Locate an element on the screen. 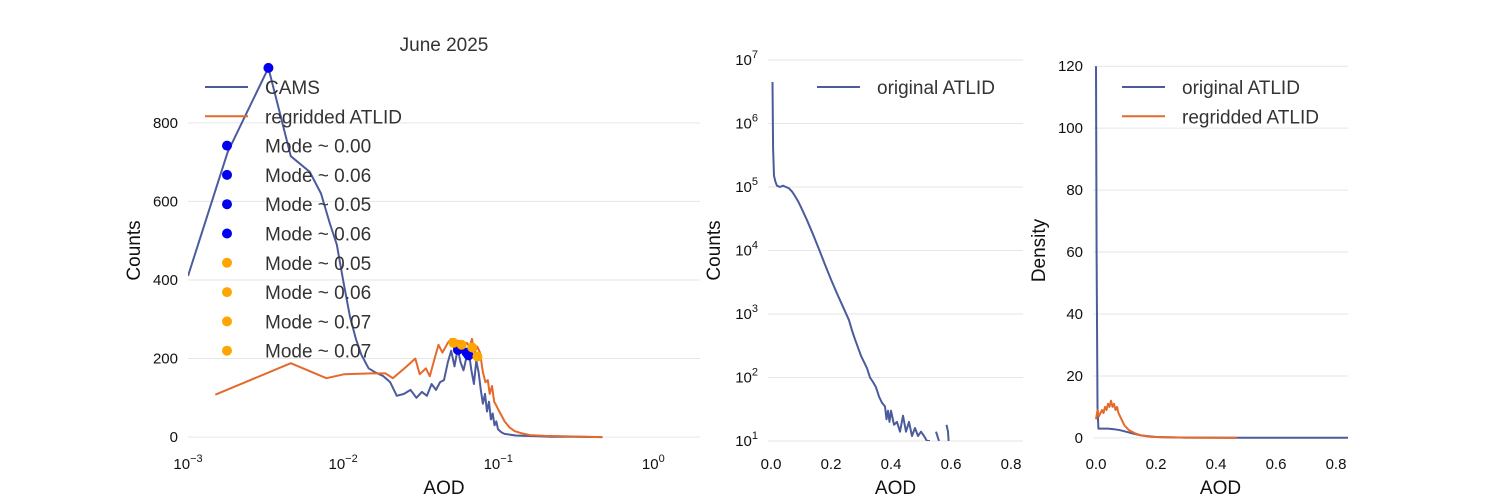 This screenshot has width=1500, height=500. y-tick-label: 102 is located at coordinates (746, 377).